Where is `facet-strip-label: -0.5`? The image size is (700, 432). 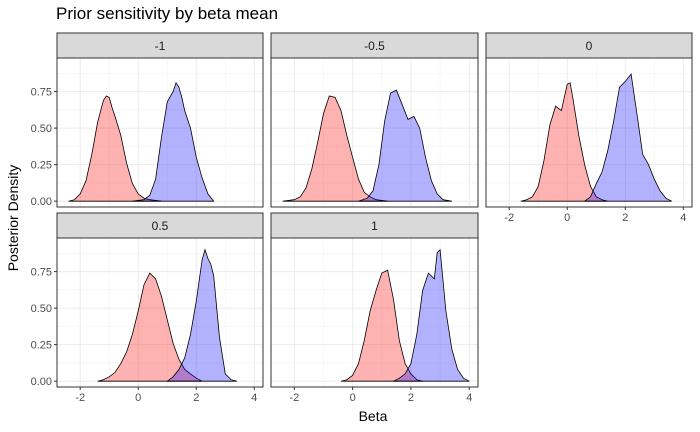 facet-strip-label: -0.5 is located at coordinates (374, 46).